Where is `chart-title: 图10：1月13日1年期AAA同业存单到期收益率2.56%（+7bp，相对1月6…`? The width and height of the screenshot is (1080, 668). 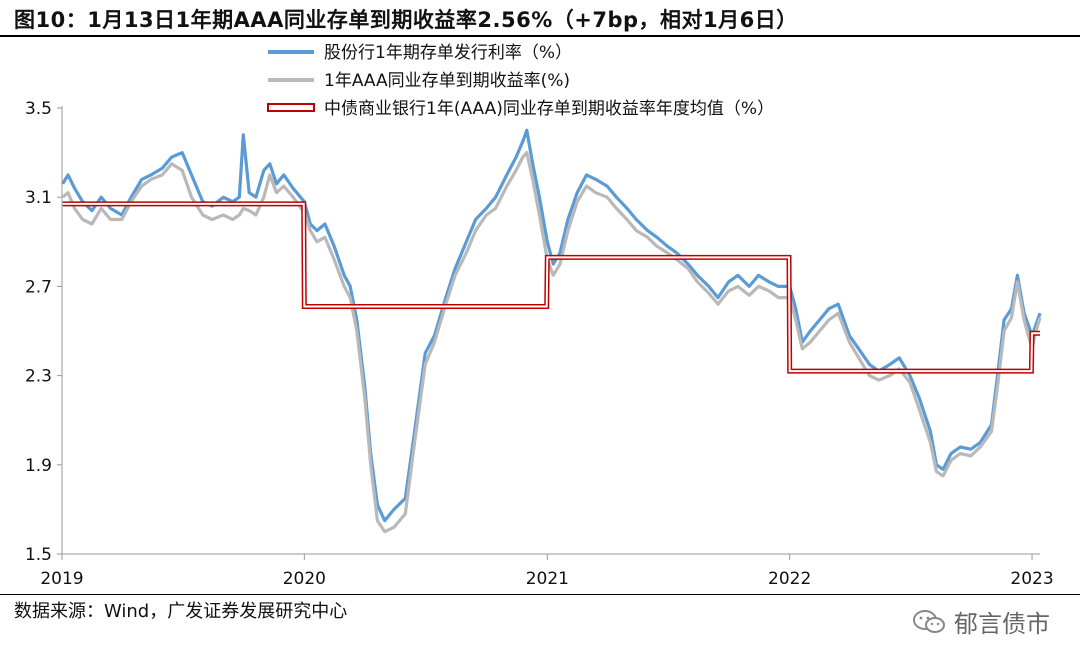 chart-title: 图10：1月13日1年期AAA同业存单到期收益率2.56%（+7bp，相对1月6… is located at coordinates (406, 20).